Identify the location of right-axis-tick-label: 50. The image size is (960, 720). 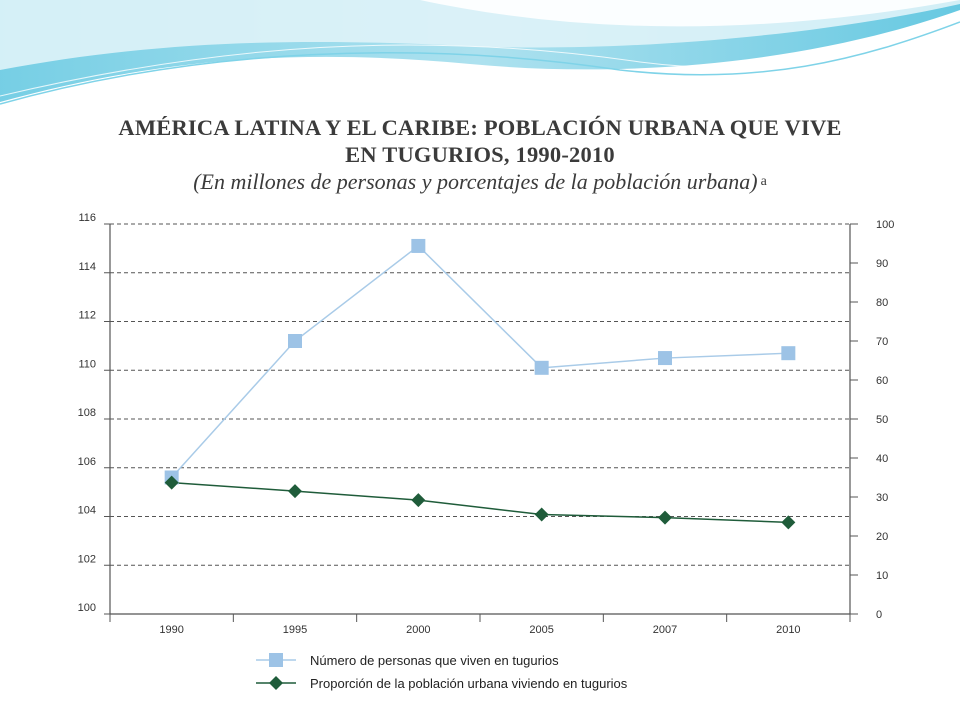
(882, 420).